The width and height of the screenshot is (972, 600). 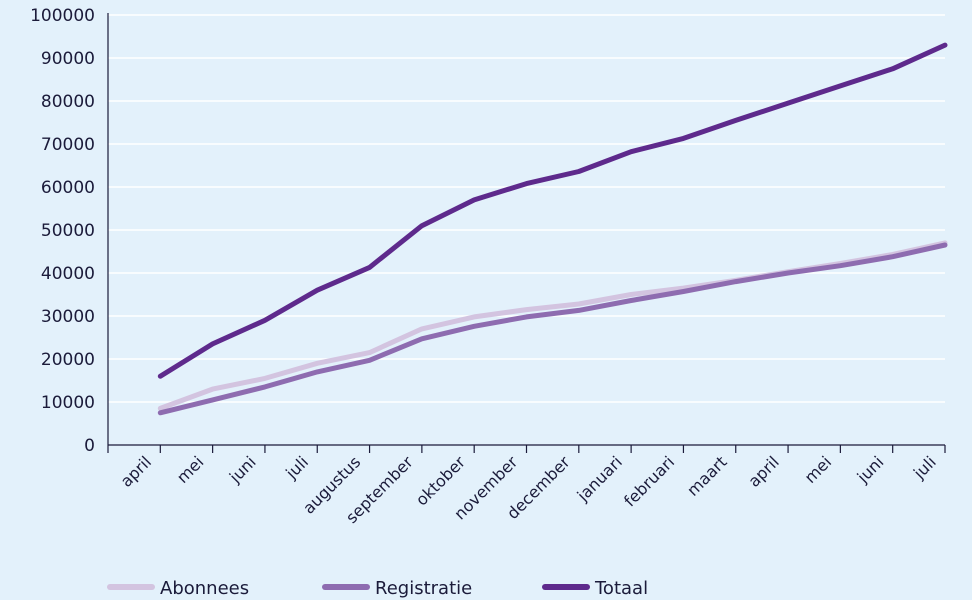 I want to click on legend-label: Totaal, so click(x=621, y=588).